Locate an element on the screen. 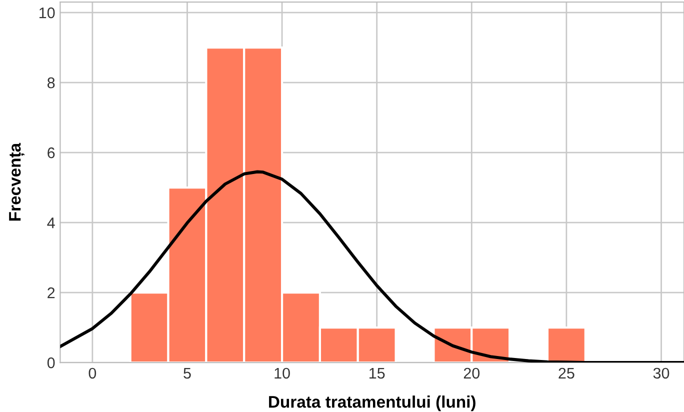 Image resolution: width=684 pixels, height=412 pixels. x-tick-label: 20 is located at coordinates (472, 373).